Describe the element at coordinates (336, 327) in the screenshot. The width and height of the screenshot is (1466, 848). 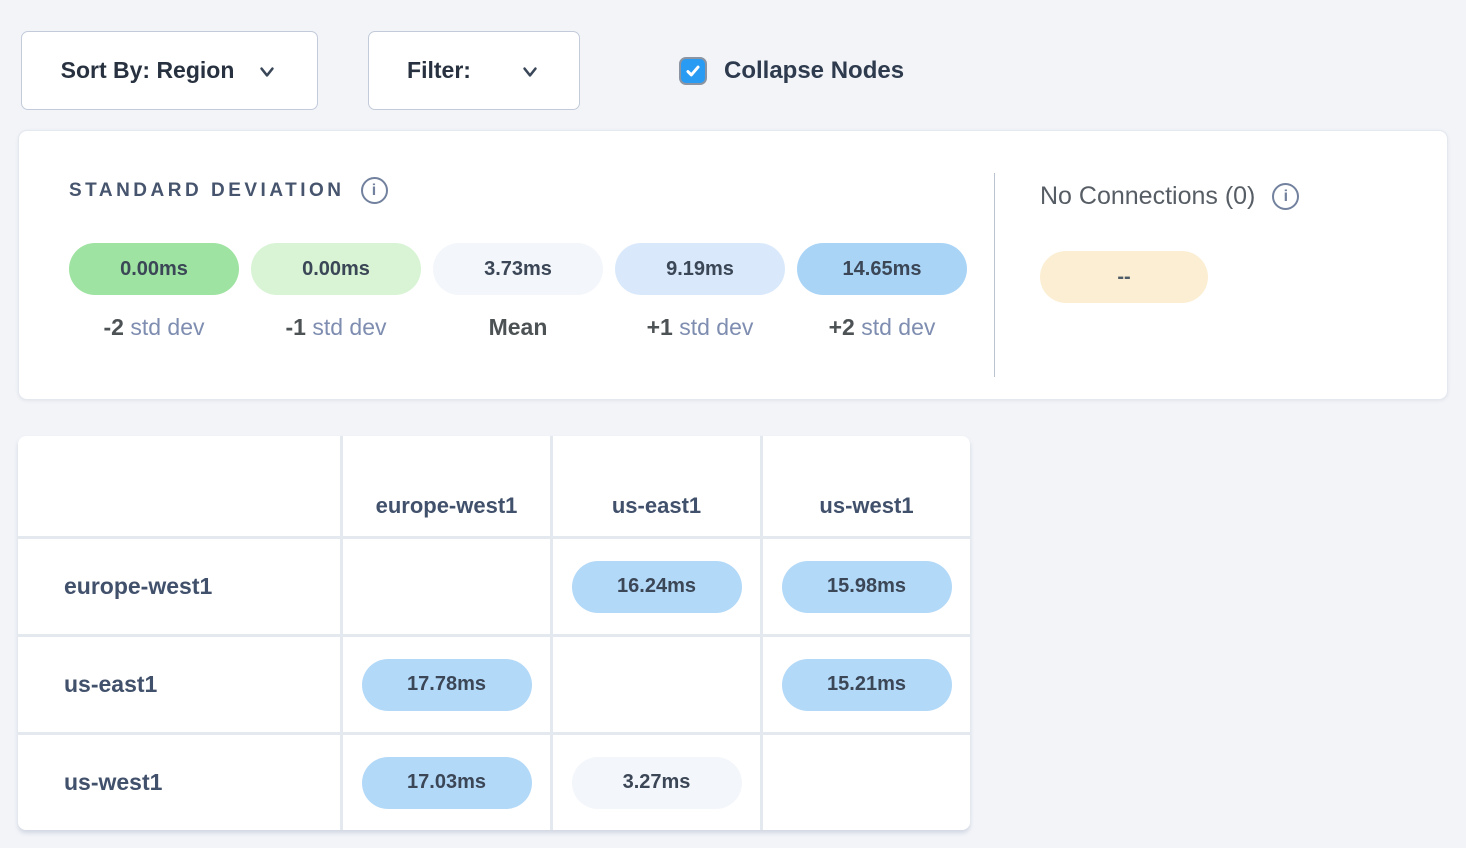
I see `legend-label-minus1: -1 std dev` at that location.